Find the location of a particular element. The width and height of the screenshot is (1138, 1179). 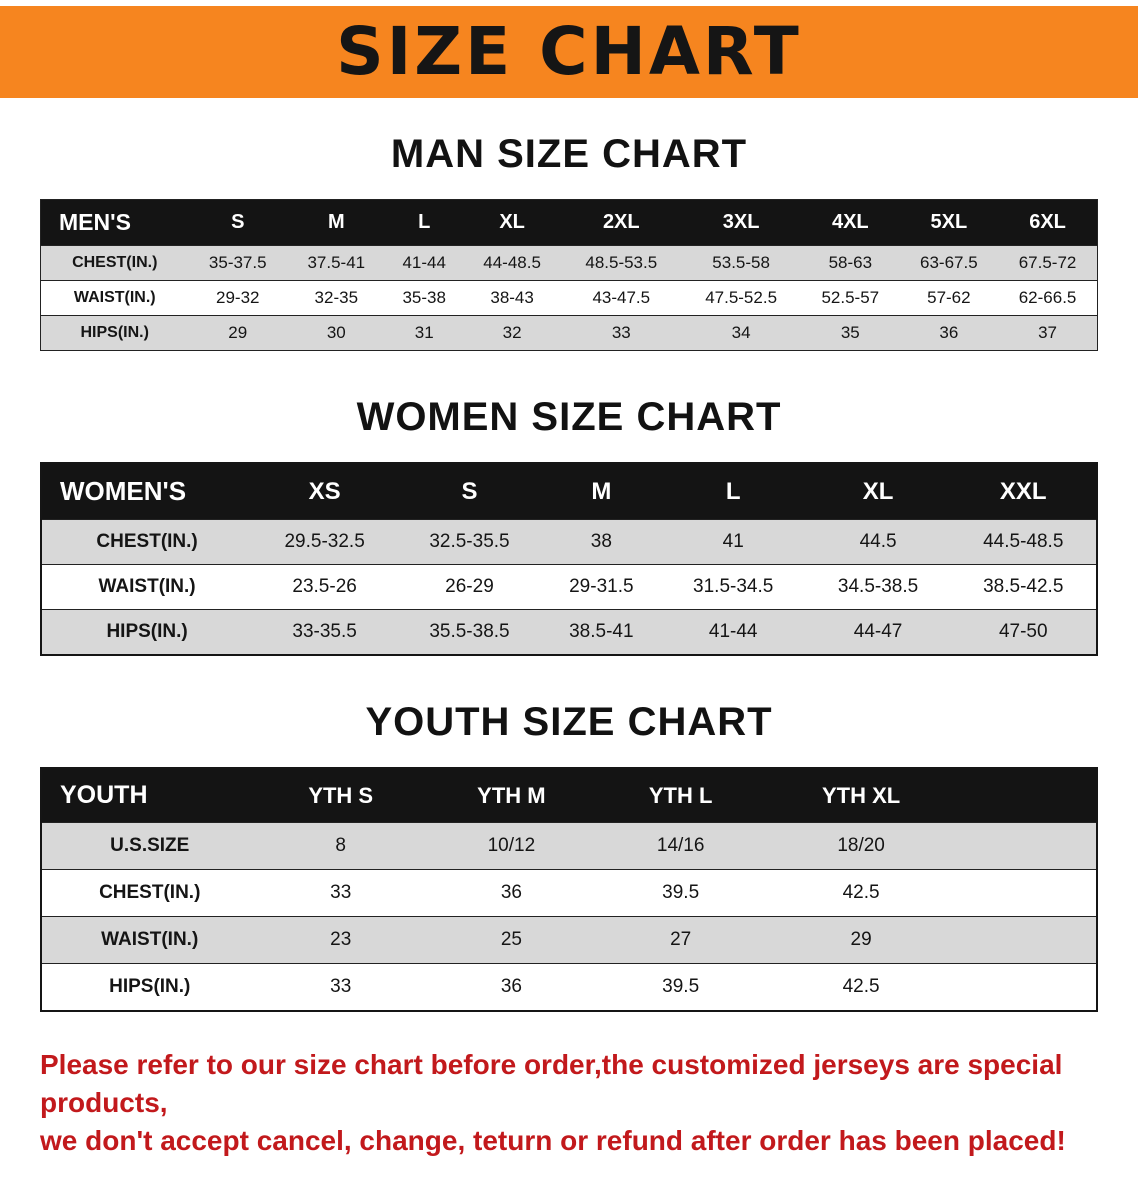

size-header-cell: 3XL is located at coordinates (741, 222).